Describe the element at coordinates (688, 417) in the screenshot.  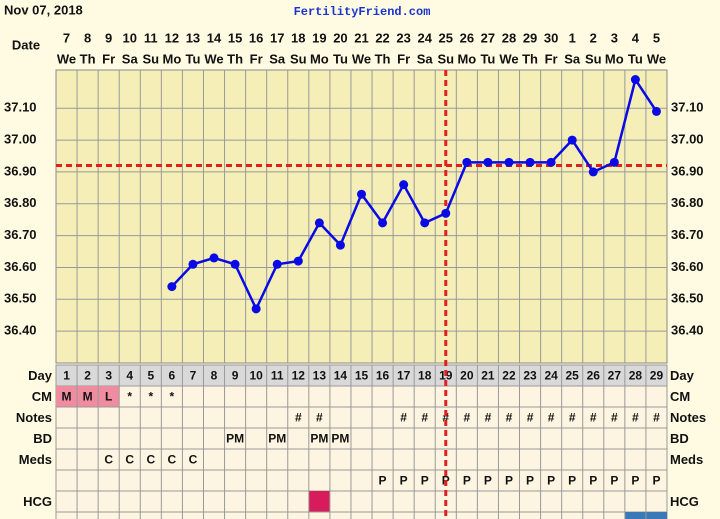
I see `row-label-right: Notes` at that location.